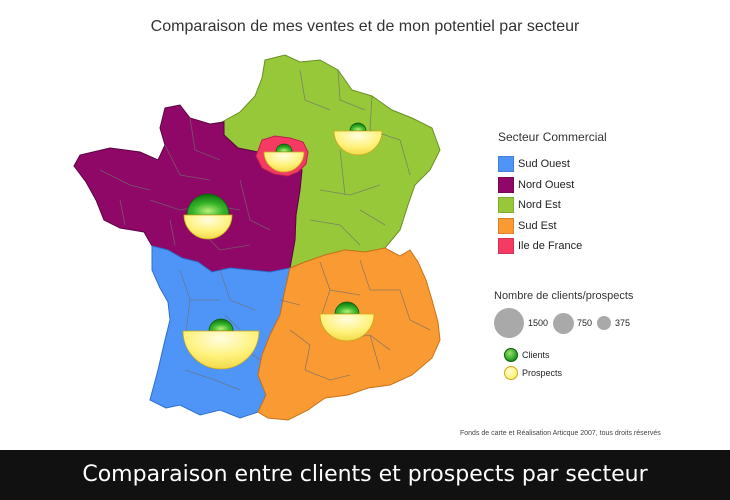  What do you see at coordinates (623, 323) in the screenshot?
I see `size-label-375: 375` at bounding box center [623, 323].